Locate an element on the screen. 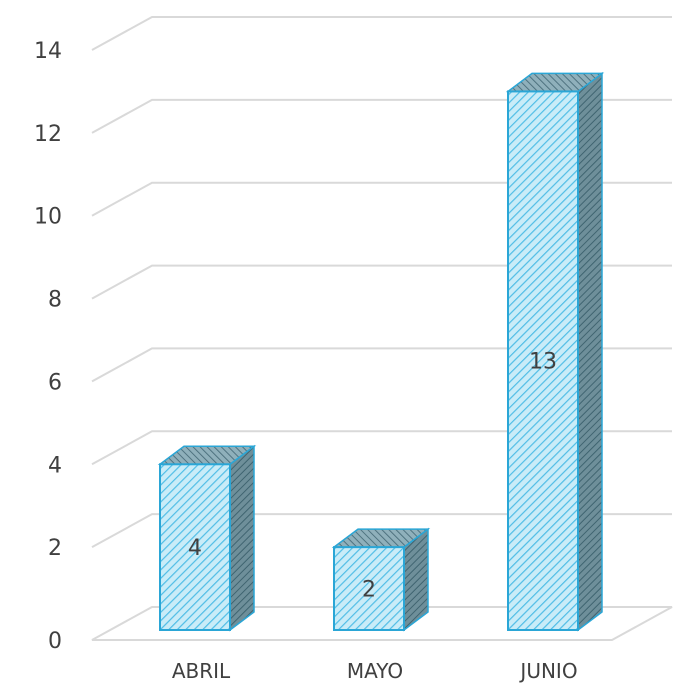 The width and height of the screenshot is (681, 689). data-label: 2 is located at coordinates (369, 590).